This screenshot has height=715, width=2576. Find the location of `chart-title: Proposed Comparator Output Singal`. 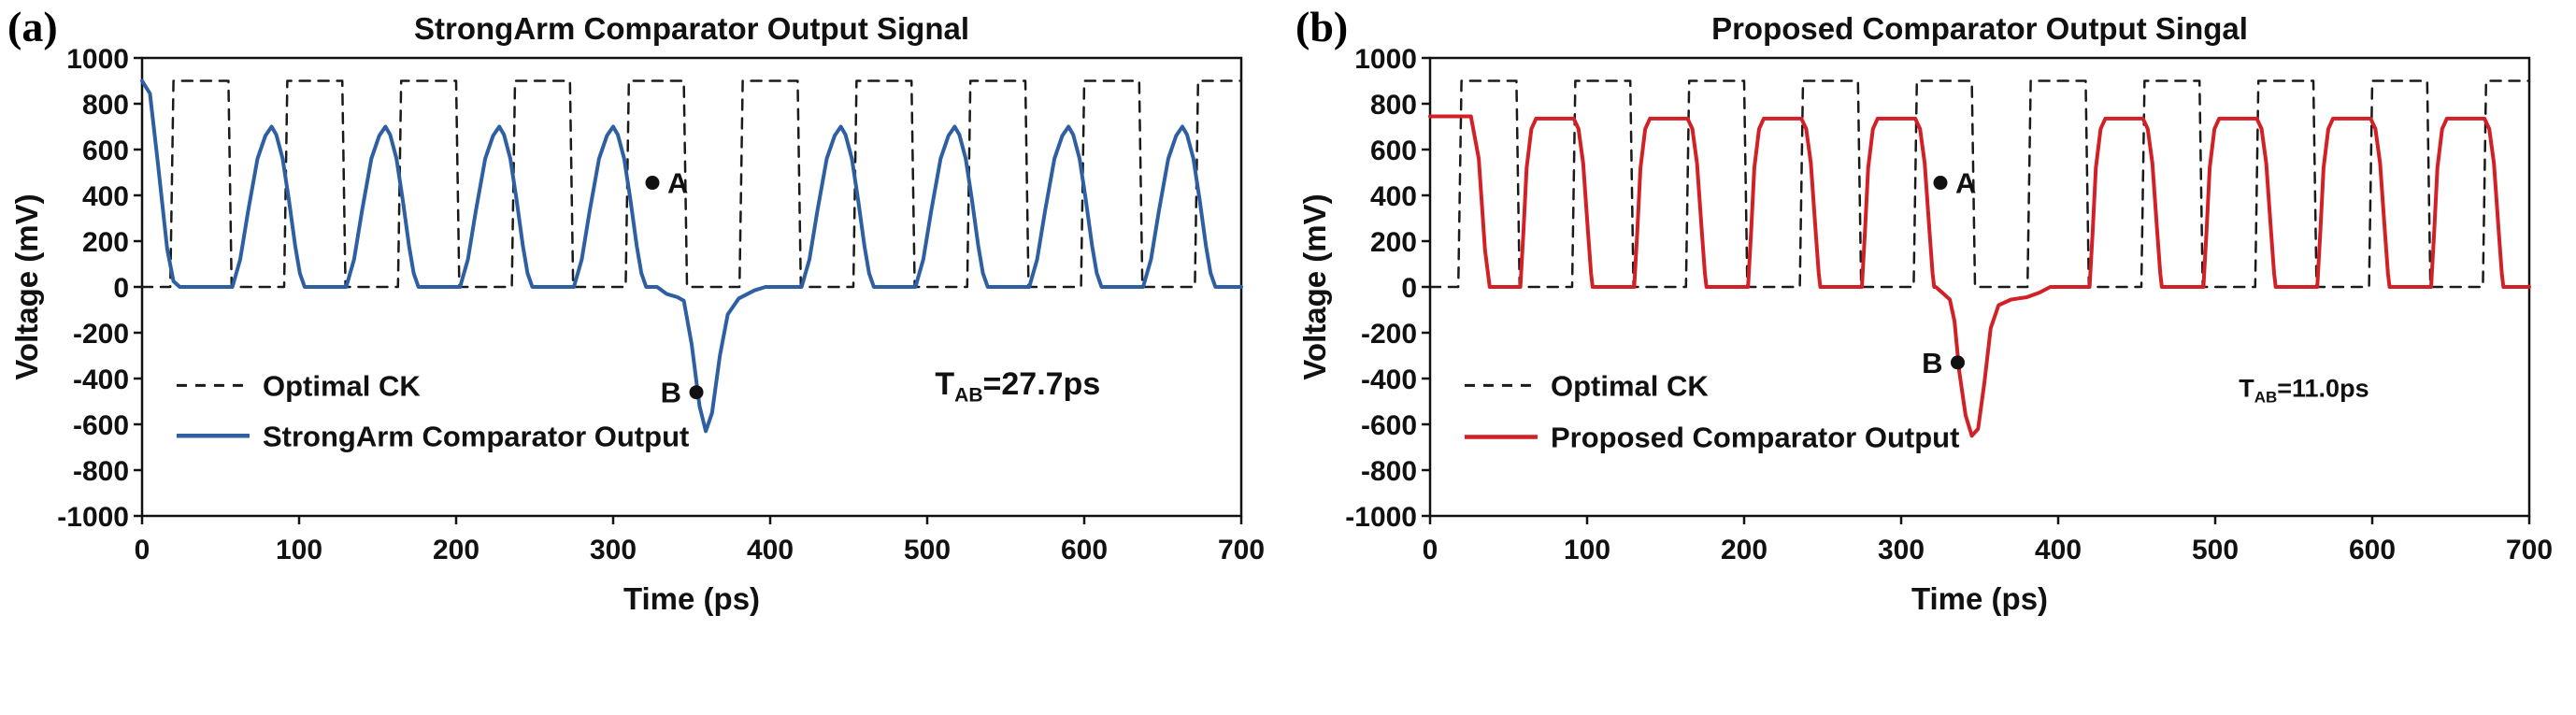

chart-title: Proposed Comparator Output Singal is located at coordinates (1980, 28).